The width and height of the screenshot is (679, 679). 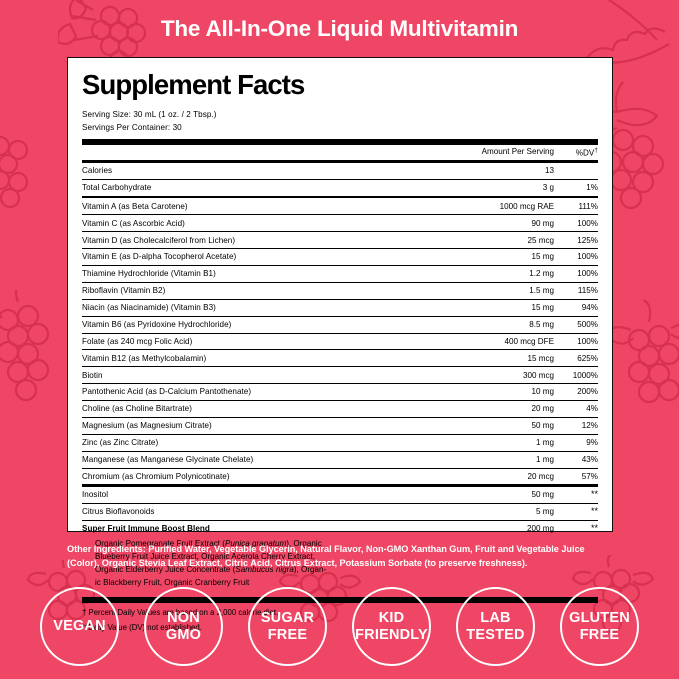 I want to click on nutrient-amount: 1.2 mg, so click(x=541, y=274).